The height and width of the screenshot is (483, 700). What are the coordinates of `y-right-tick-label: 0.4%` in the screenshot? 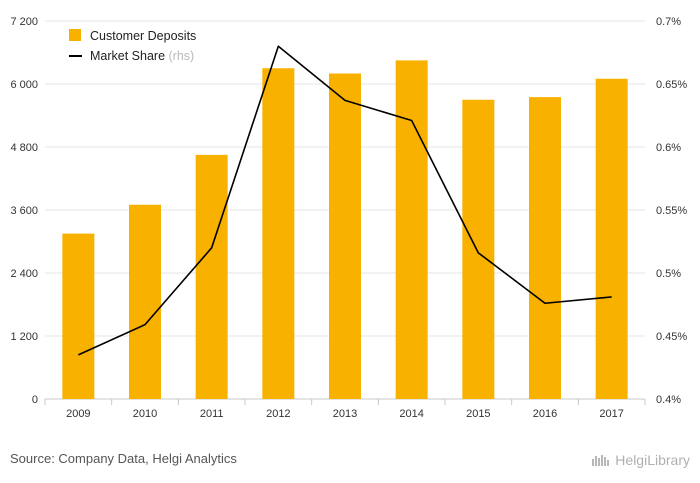 It's located at (668, 400).